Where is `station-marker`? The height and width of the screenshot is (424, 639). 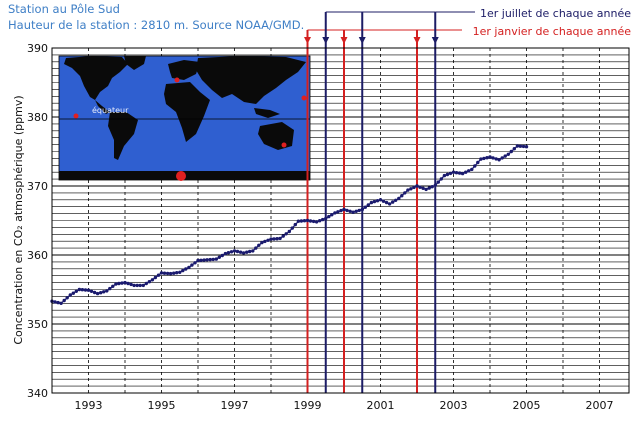 station-marker is located at coordinates (304, 98).